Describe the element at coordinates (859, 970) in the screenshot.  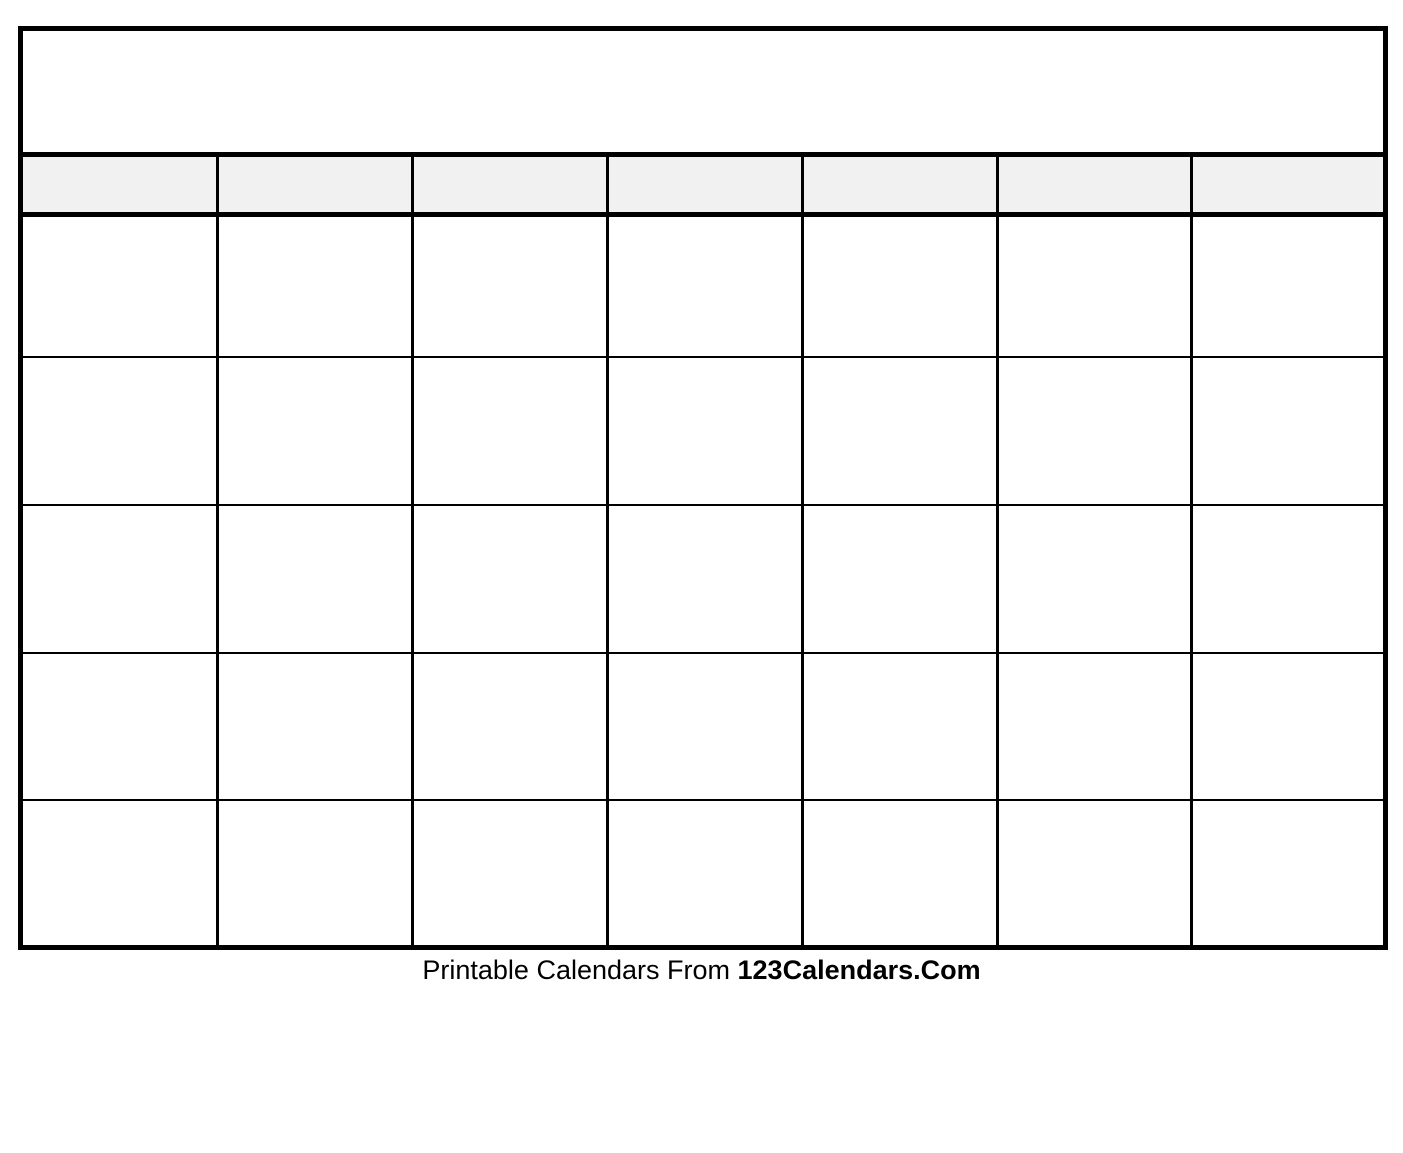
I see `footer-brand-link: 123Calendars.Com` at that location.